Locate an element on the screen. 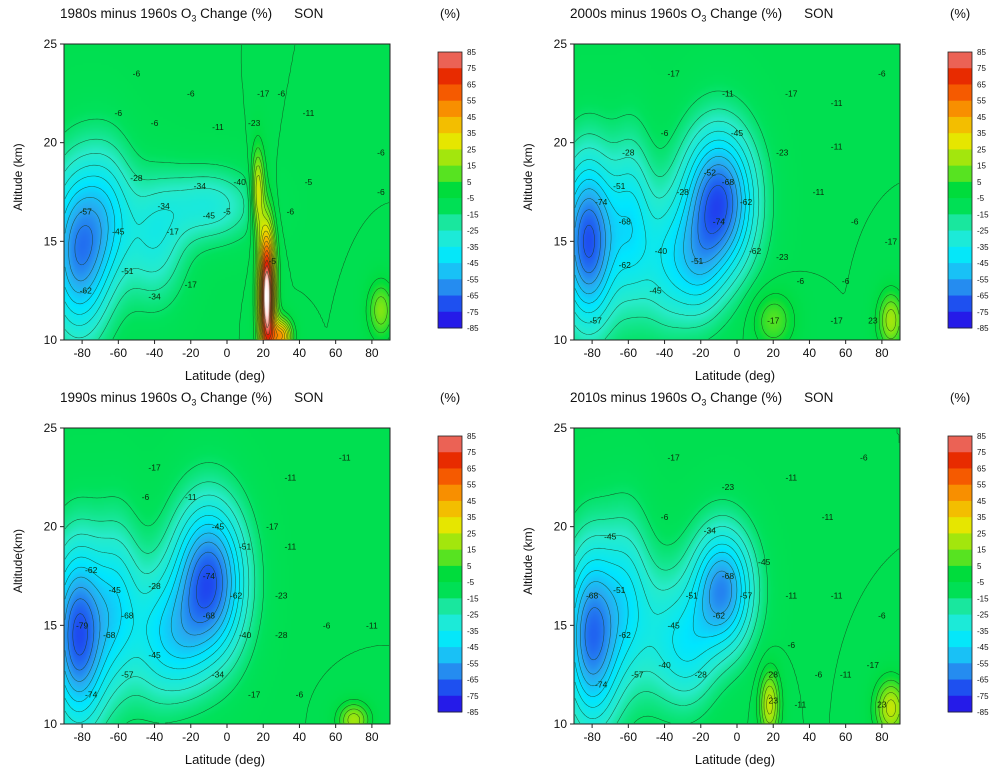 The image size is (1000, 769). contour-label: -40 is located at coordinates (664, 665).